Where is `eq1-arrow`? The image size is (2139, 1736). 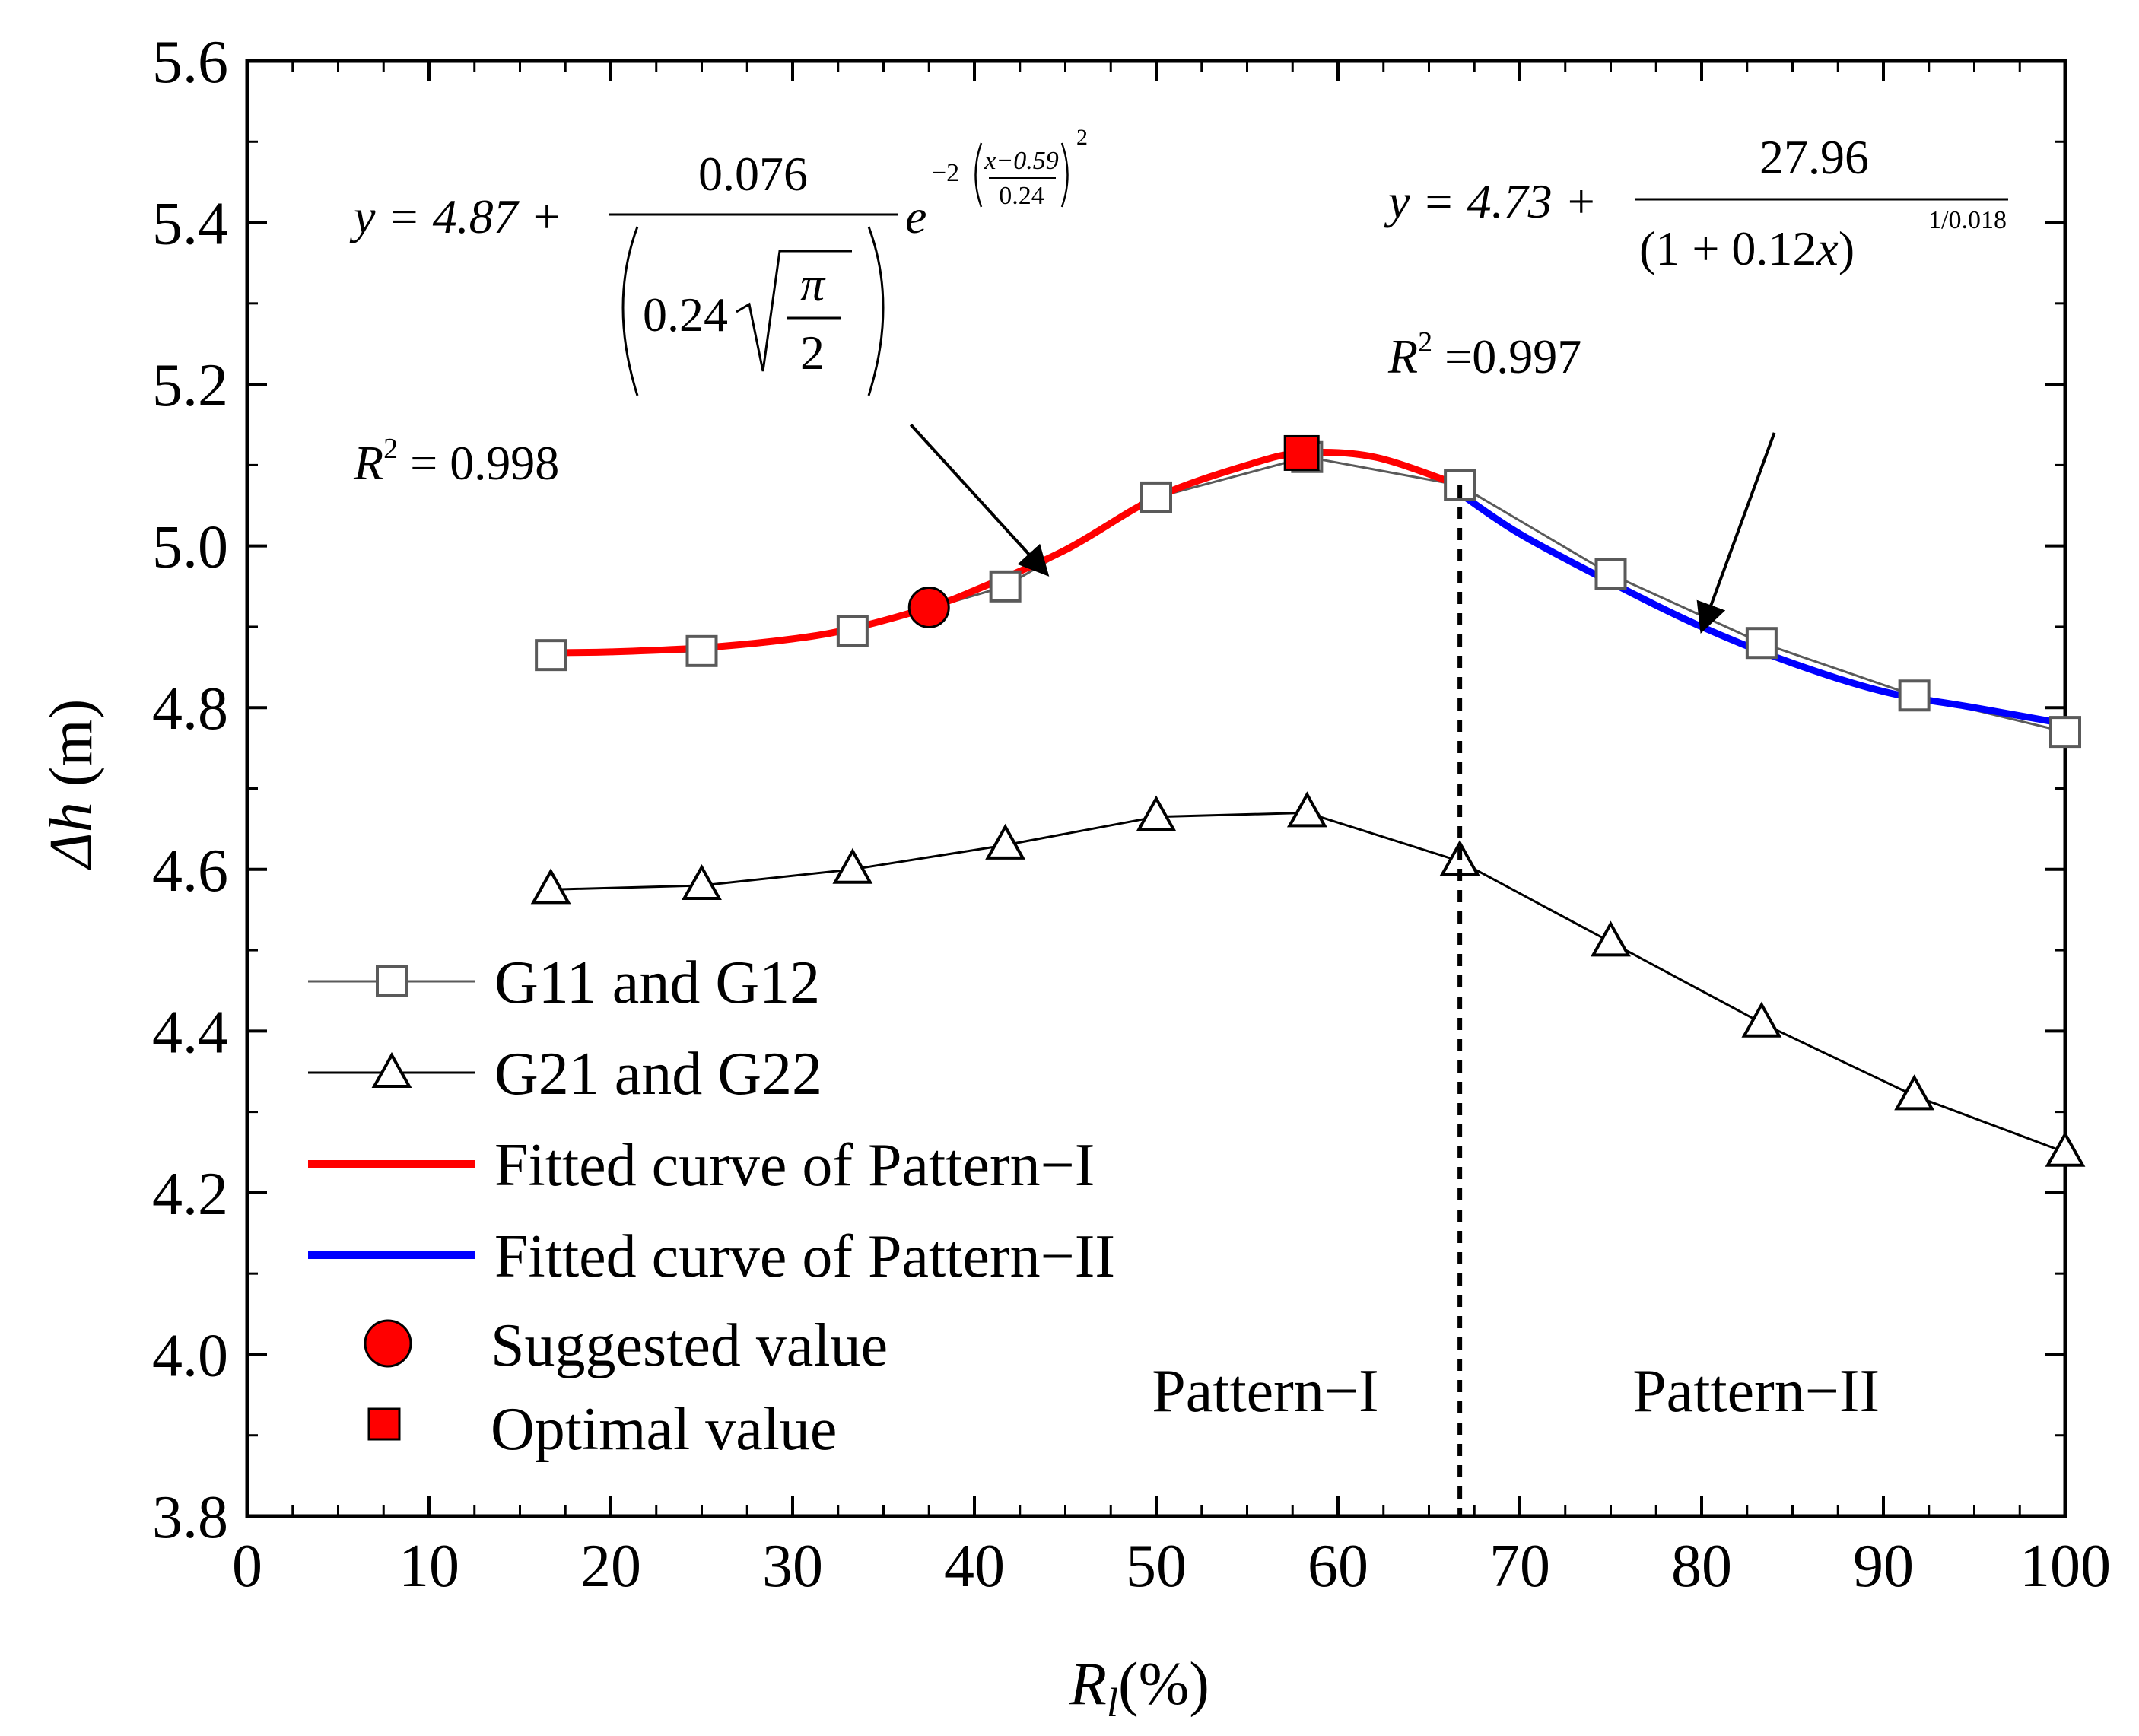 eq1-arrow is located at coordinates (979, 500).